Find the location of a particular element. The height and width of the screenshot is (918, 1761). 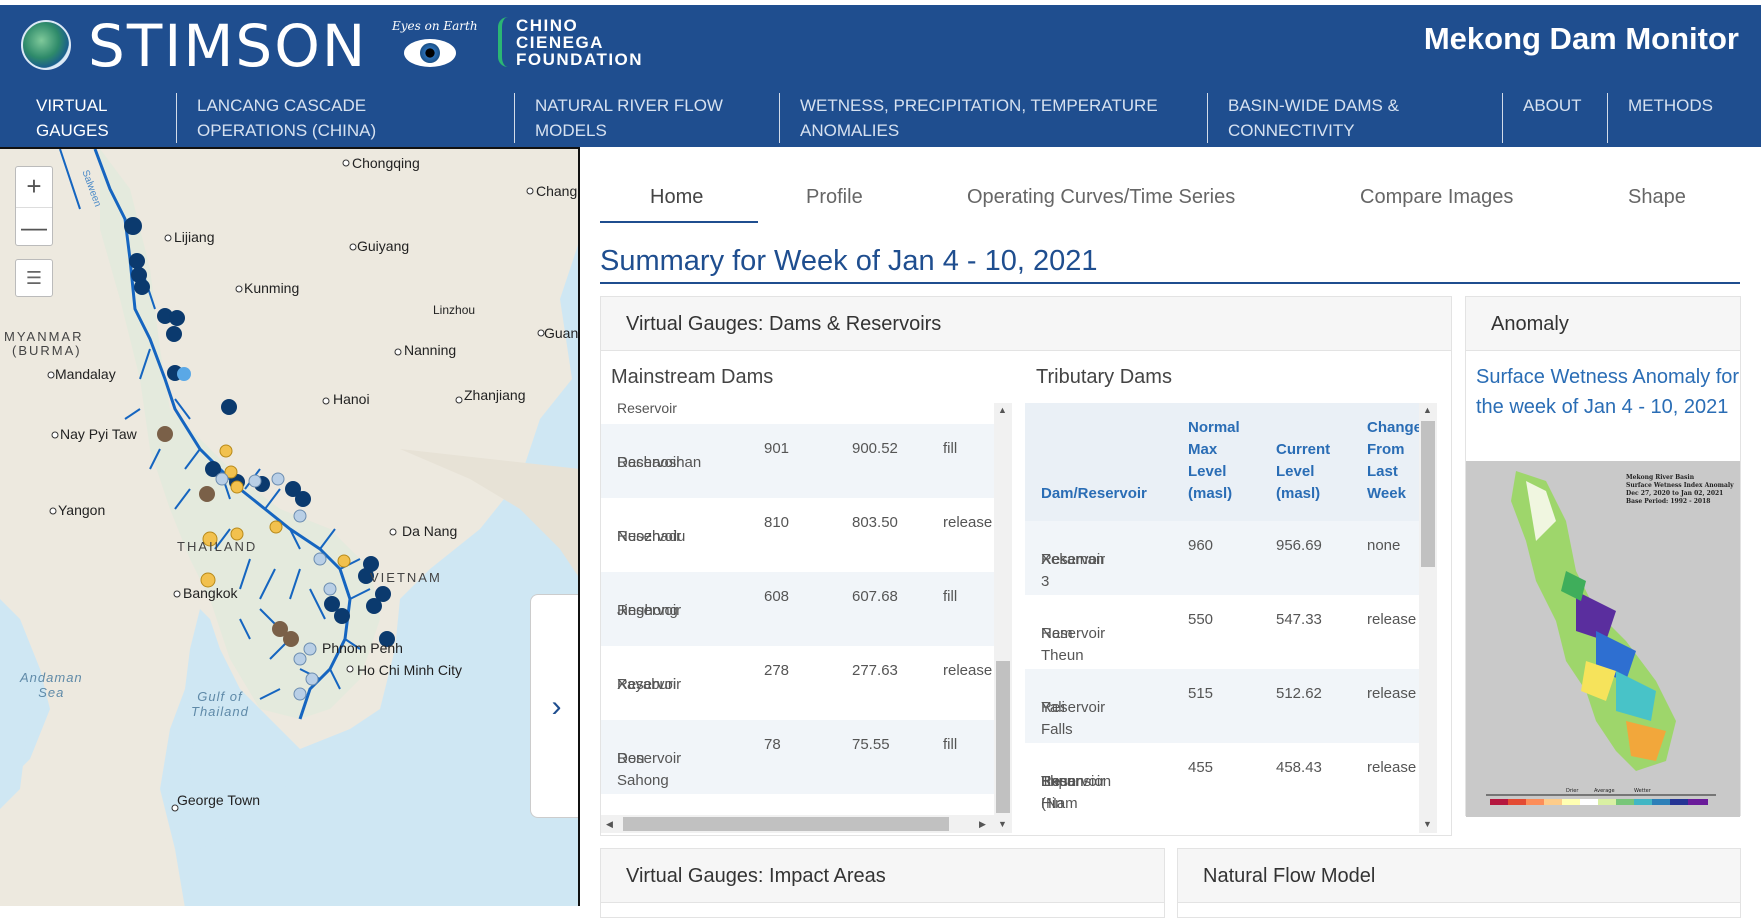

current-level: 547.33 is located at coordinates (1299, 619).